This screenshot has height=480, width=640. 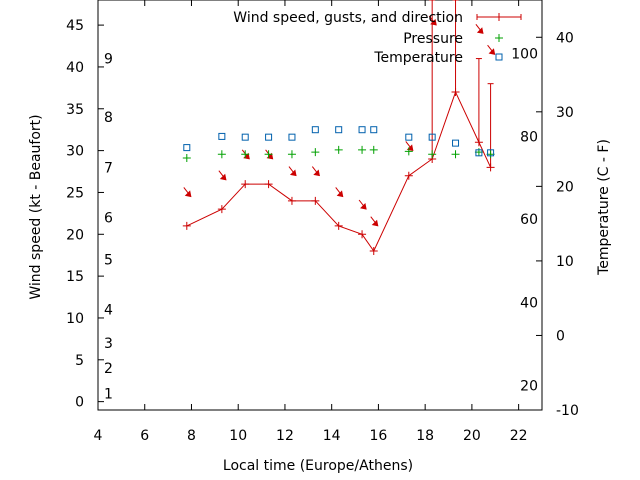 I want to click on y-tick-label: 0, so click(x=79, y=403).